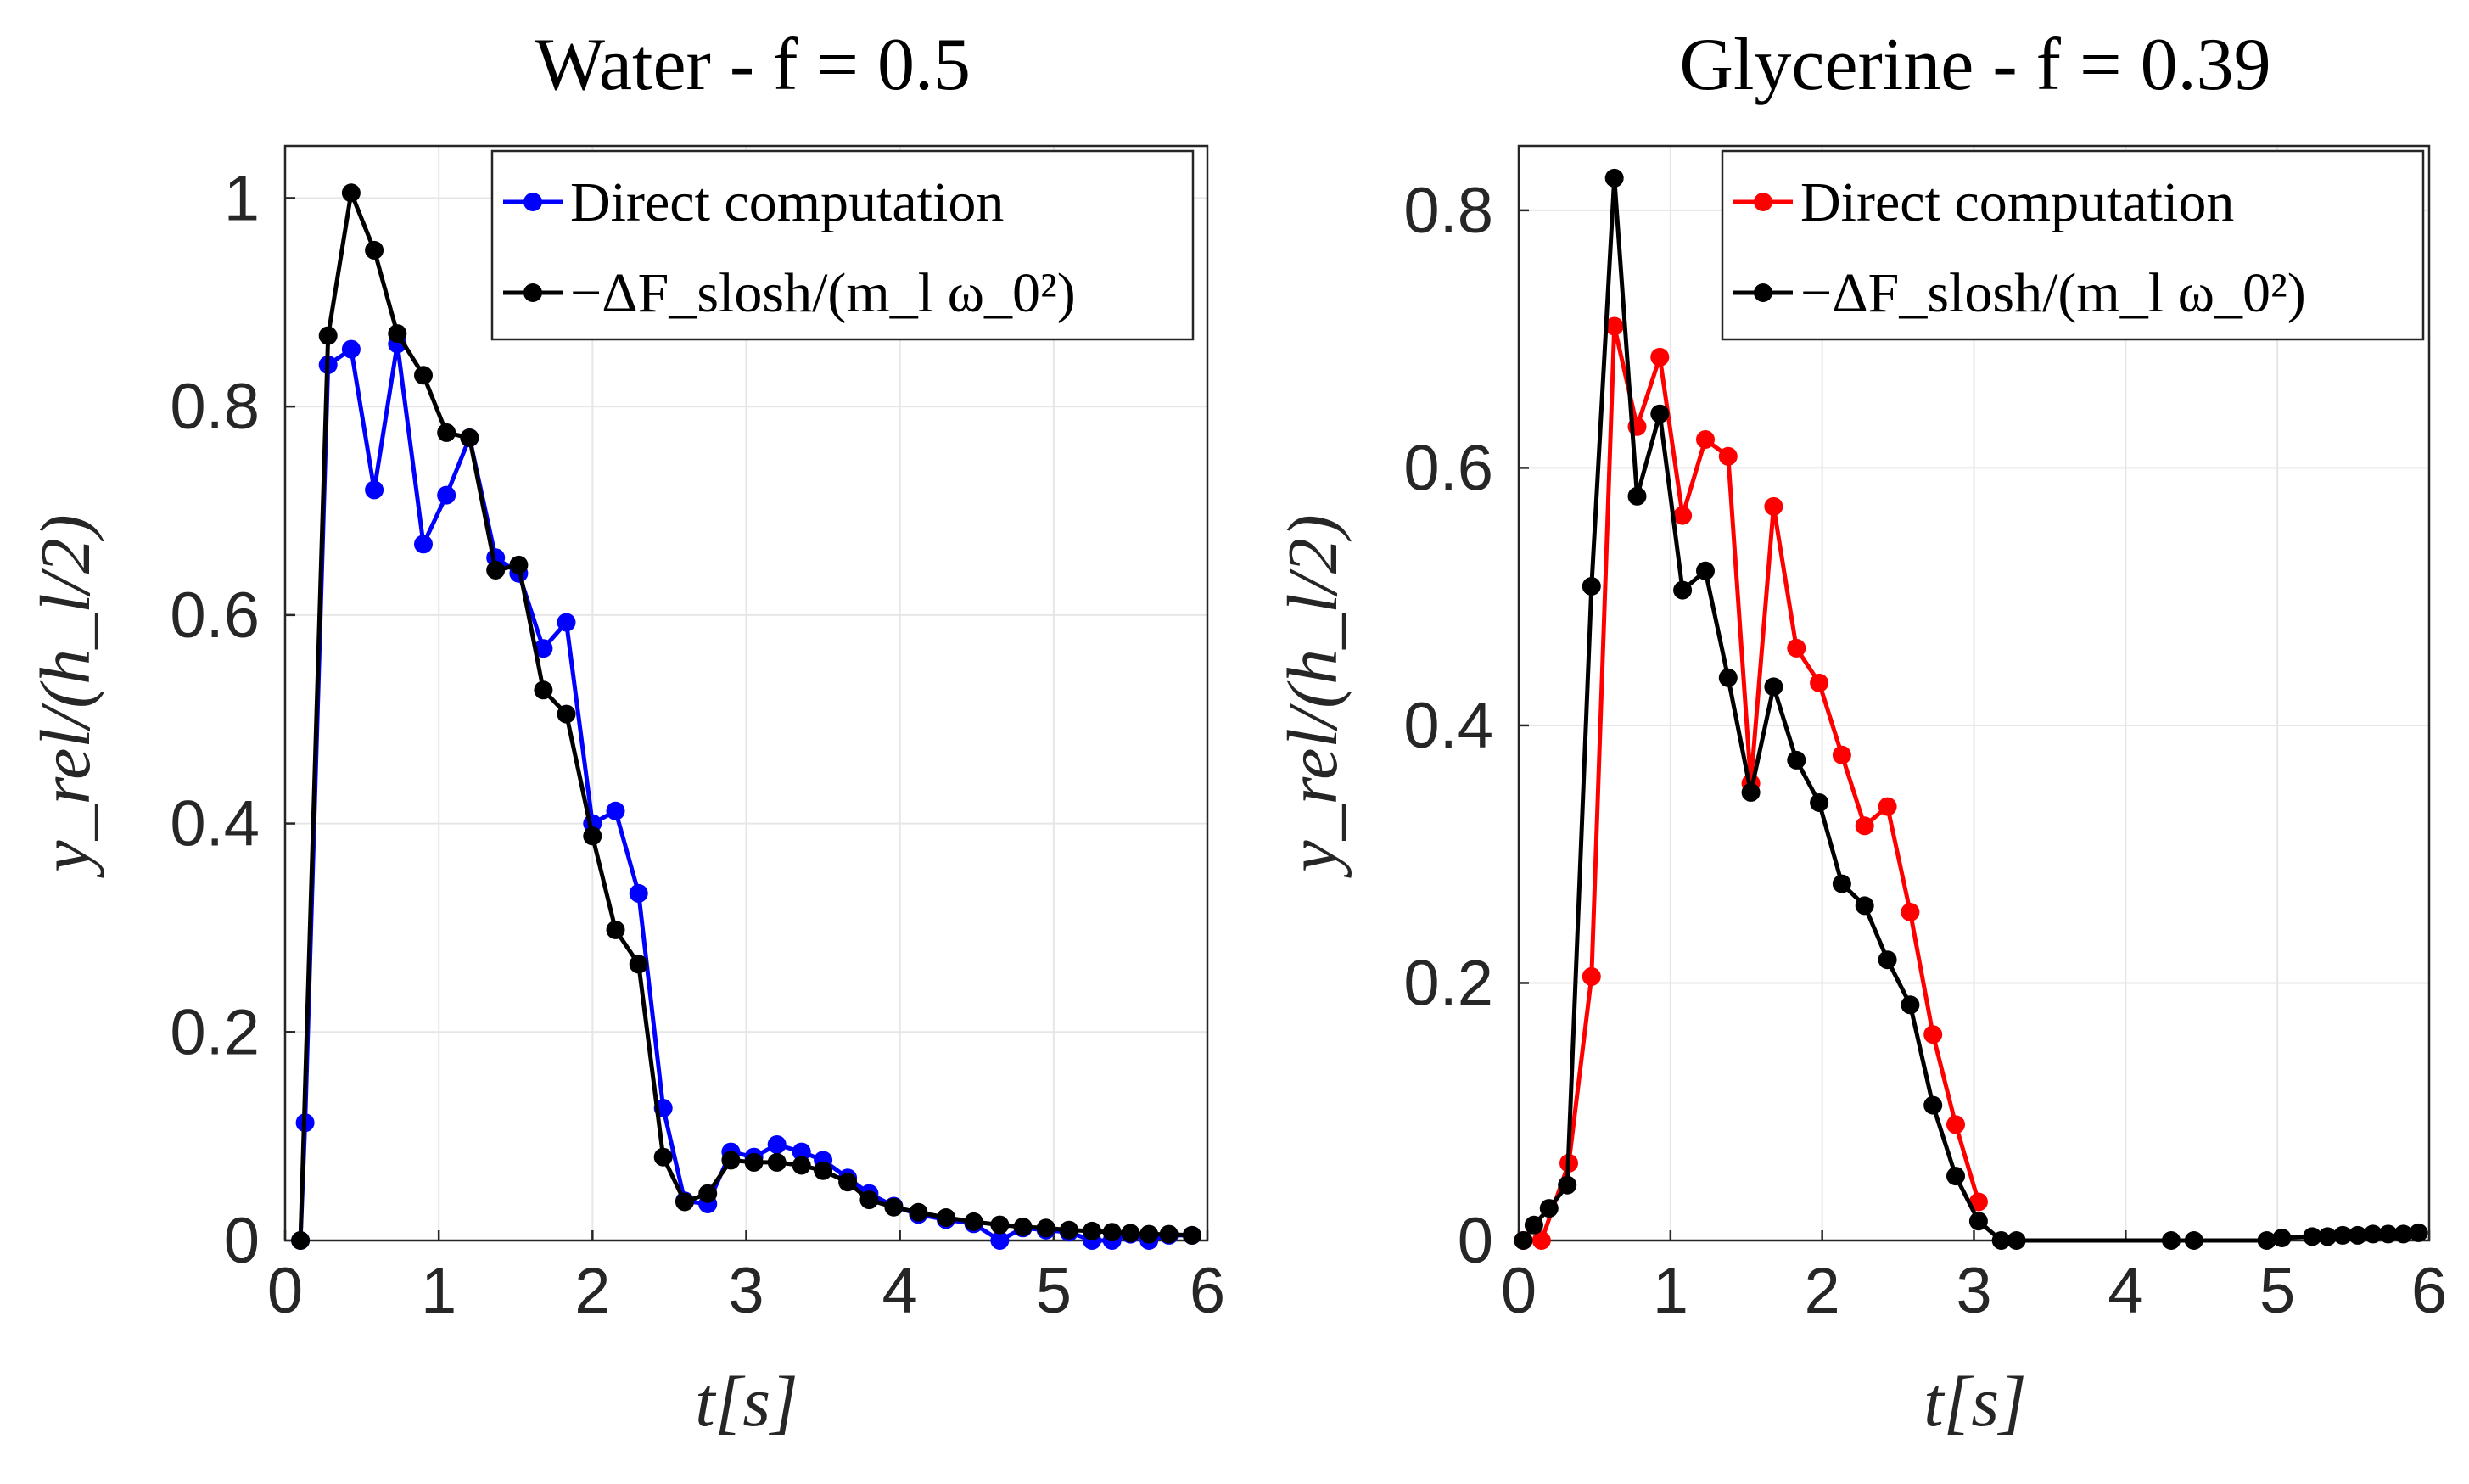 The image size is (2469, 1484). Describe the element at coordinates (787, 202) in the screenshot. I see `water-legend-label-direct: Direct computation` at that location.